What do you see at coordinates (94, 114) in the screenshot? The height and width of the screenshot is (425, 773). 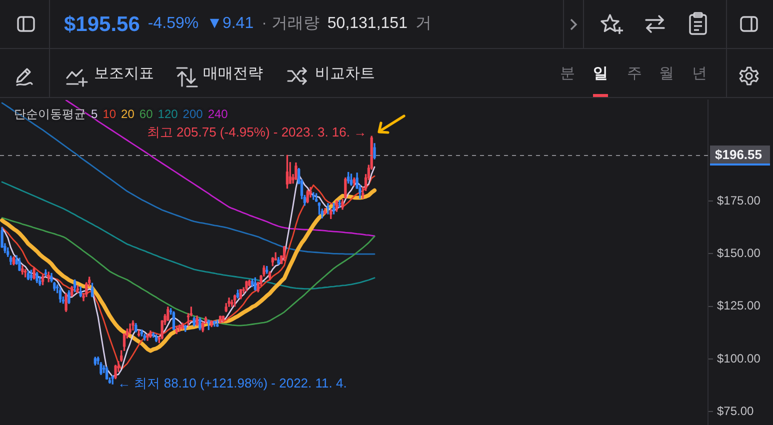 I see `text: 5` at bounding box center [94, 114].